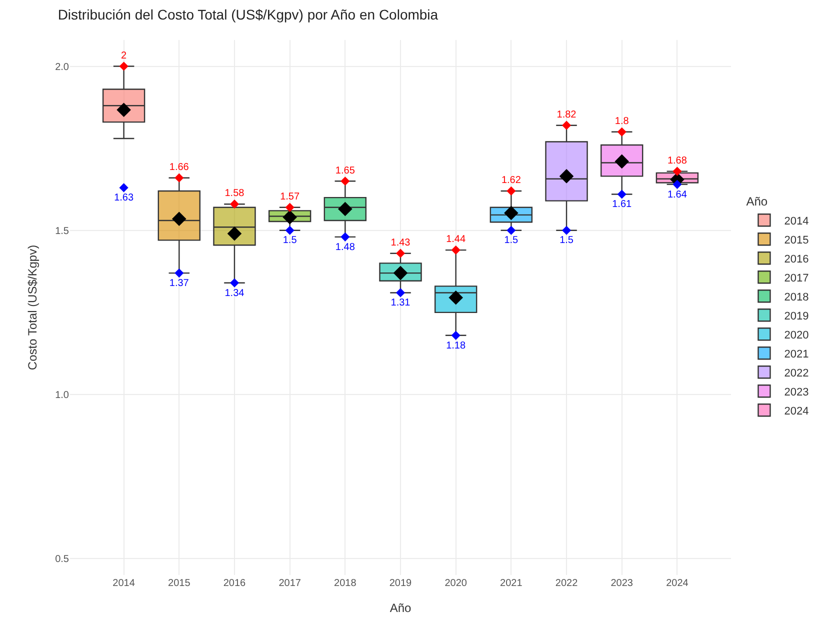 The image size is (826, 630). What do you see at coordinates (677, 583) in the screenshot?
I see `x-tick-label: 2024` at bounding box center [677, 583].